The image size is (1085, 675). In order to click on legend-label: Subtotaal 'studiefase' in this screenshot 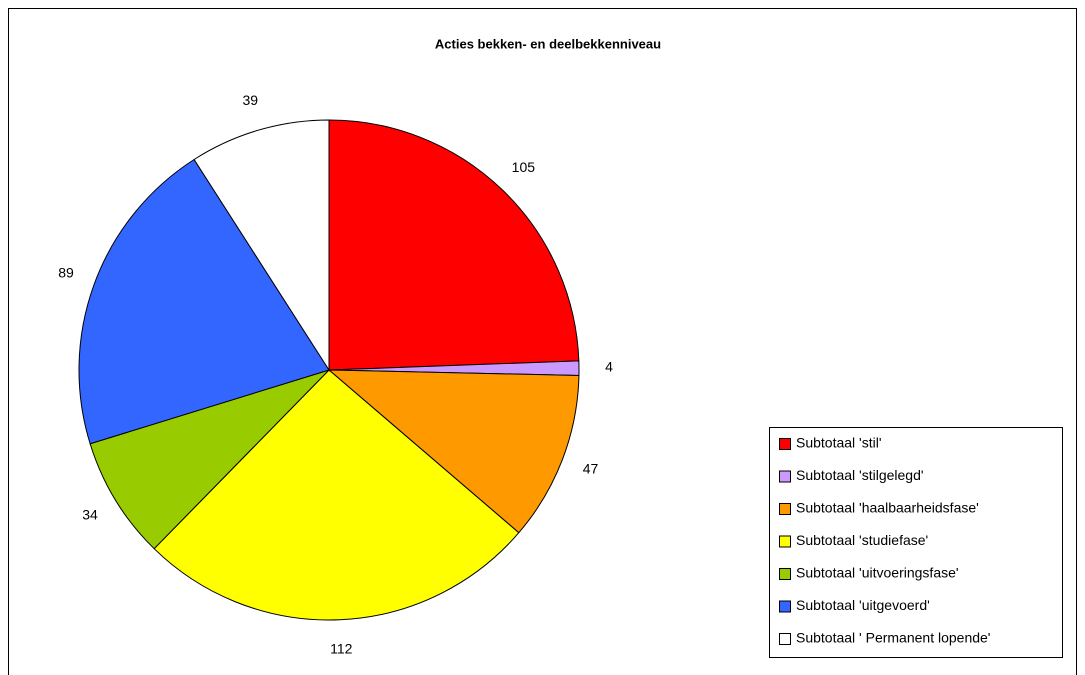, I will do `click(862, 540)`.